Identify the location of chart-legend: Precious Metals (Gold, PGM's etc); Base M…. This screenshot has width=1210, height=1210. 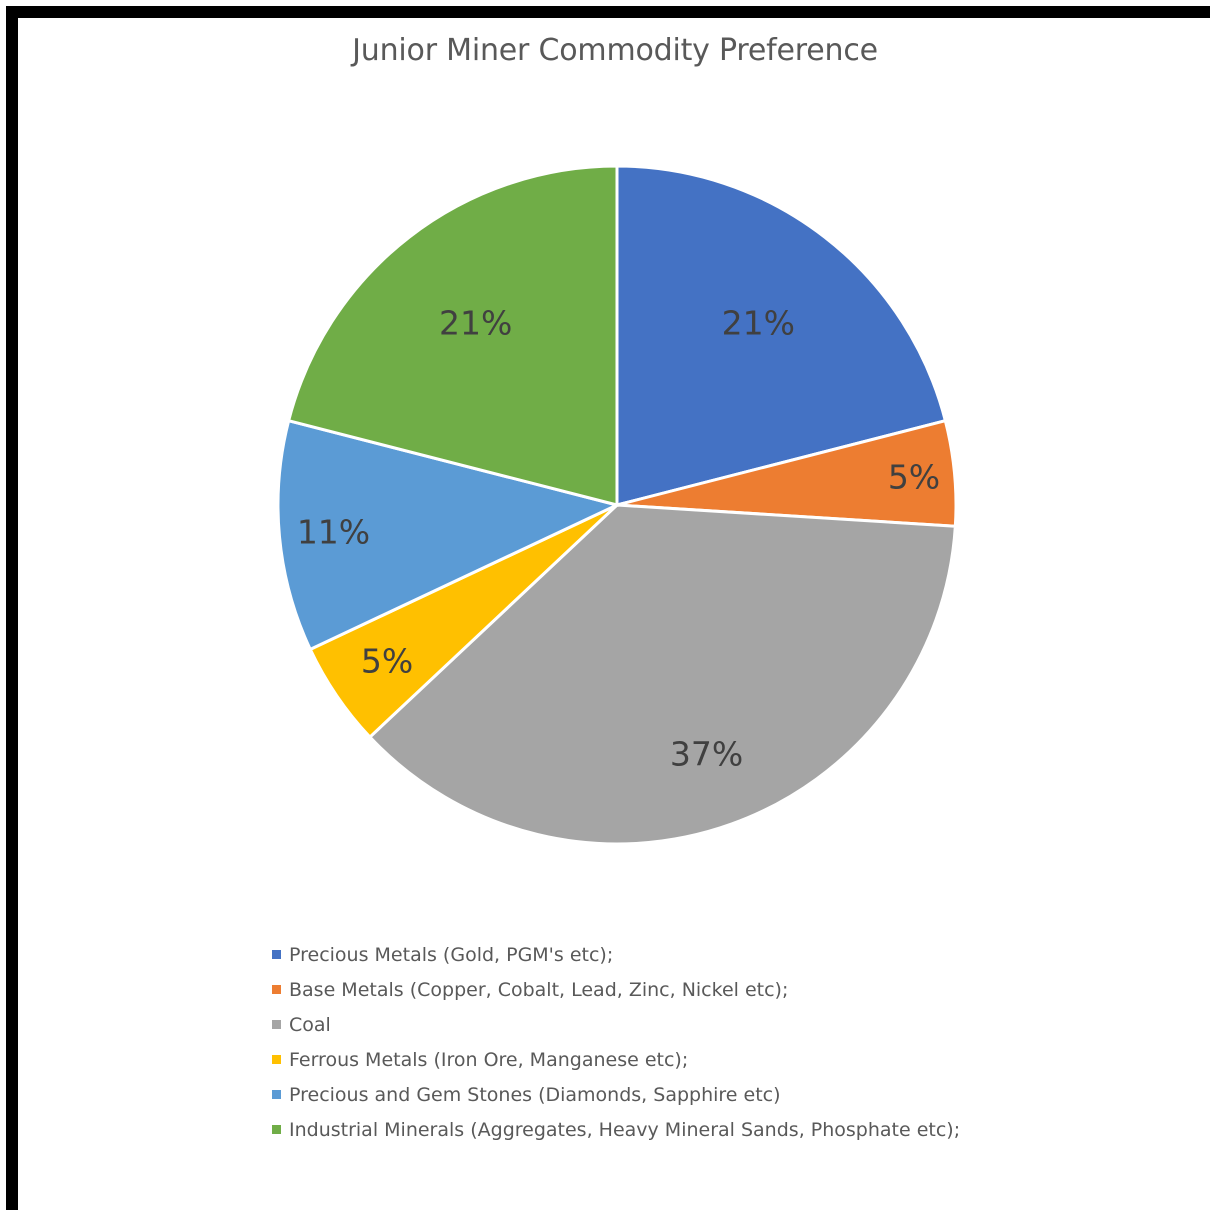
(616, 1042).